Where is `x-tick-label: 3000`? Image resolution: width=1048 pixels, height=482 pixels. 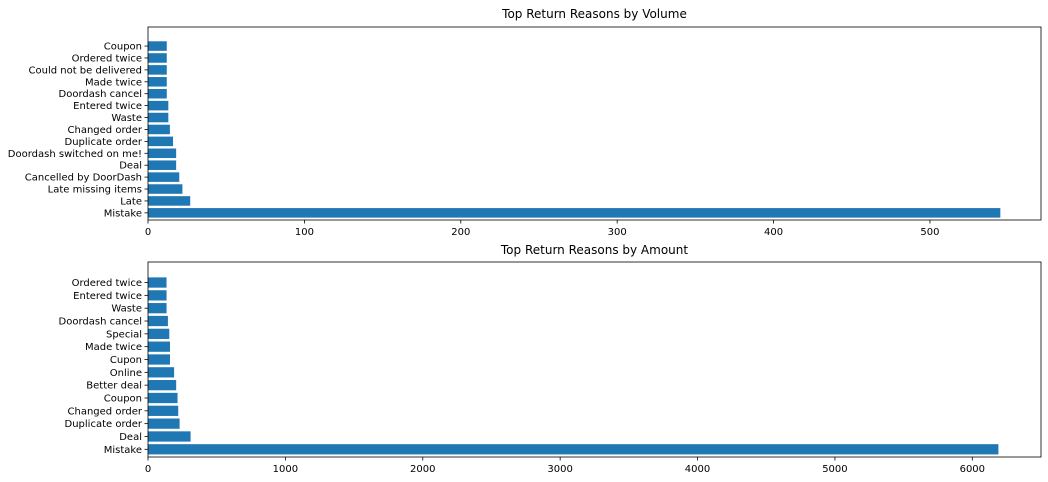 x-tick-label: 3000 is located at coordinates (559, 469).